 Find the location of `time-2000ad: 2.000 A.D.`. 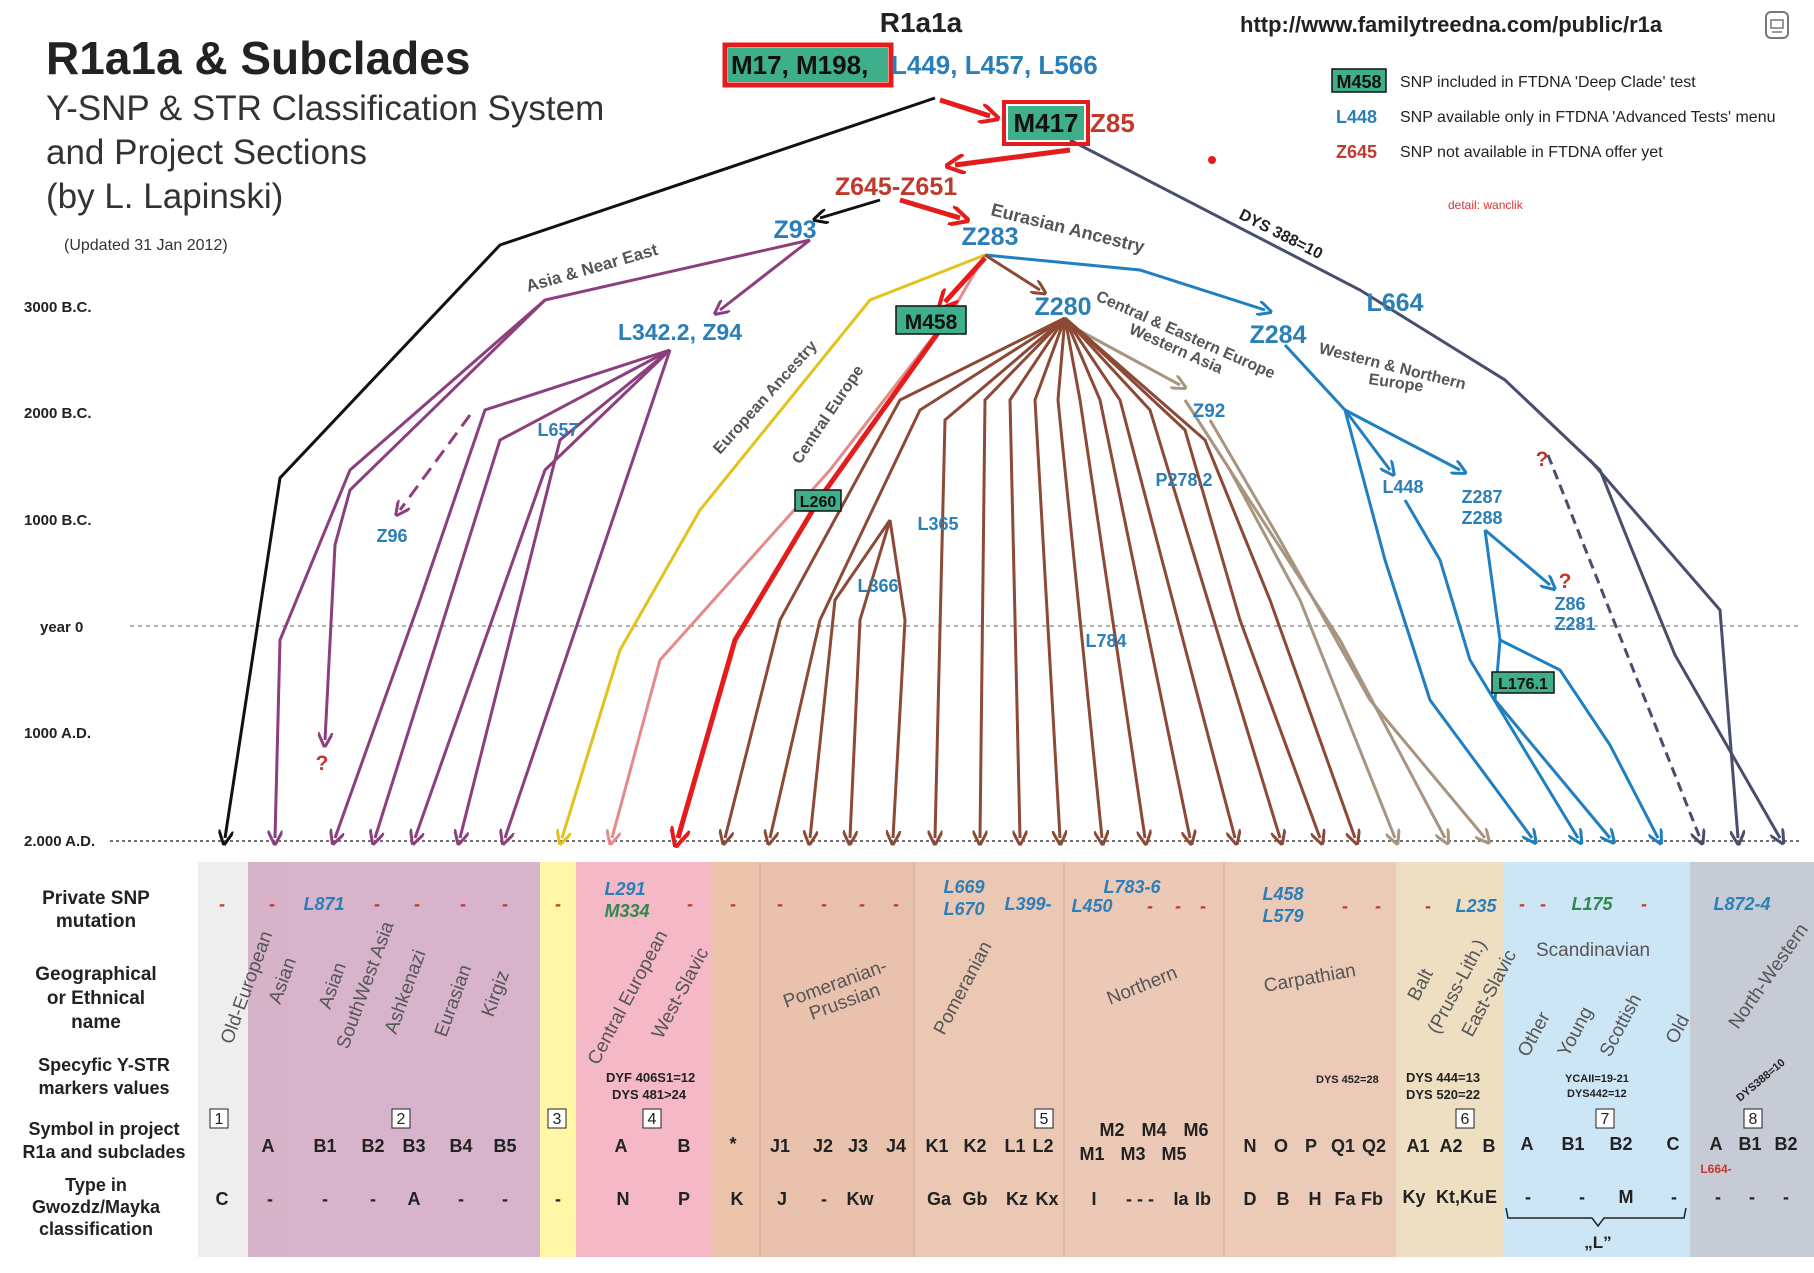

time-2000ad: 2.000 A.D. is located at coordinates (59, 841).